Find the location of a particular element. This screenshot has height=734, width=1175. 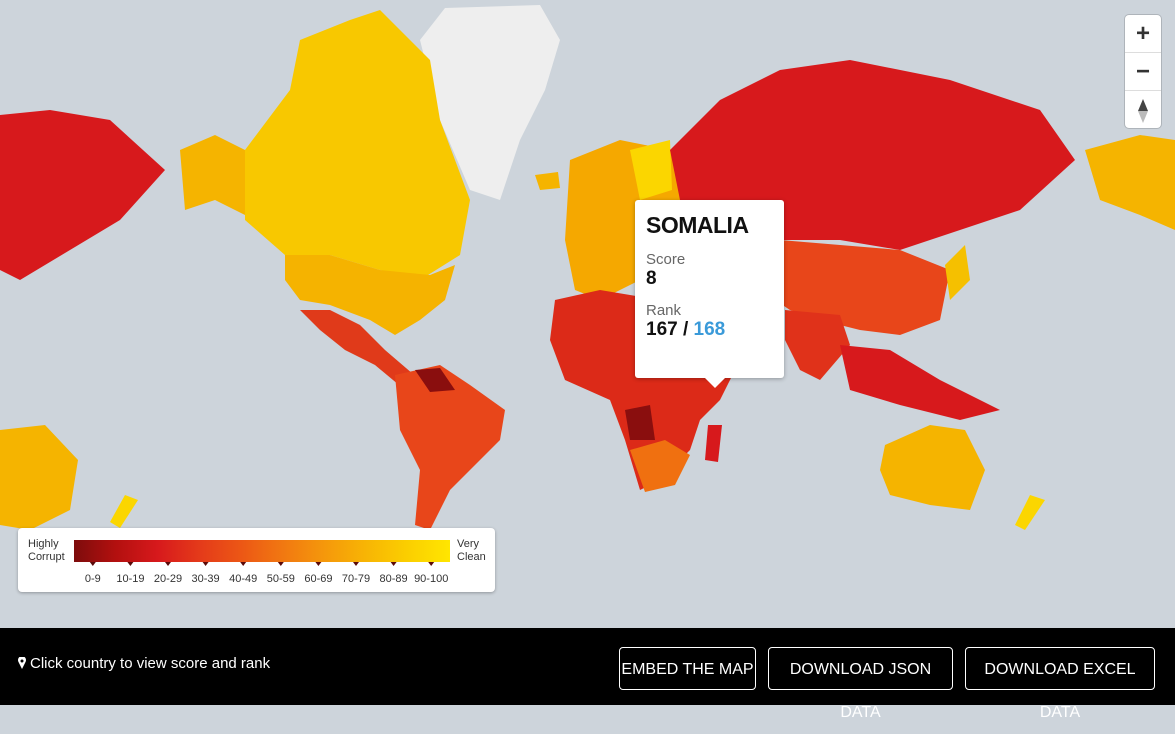

central-america is located at coordinates (360, 350).